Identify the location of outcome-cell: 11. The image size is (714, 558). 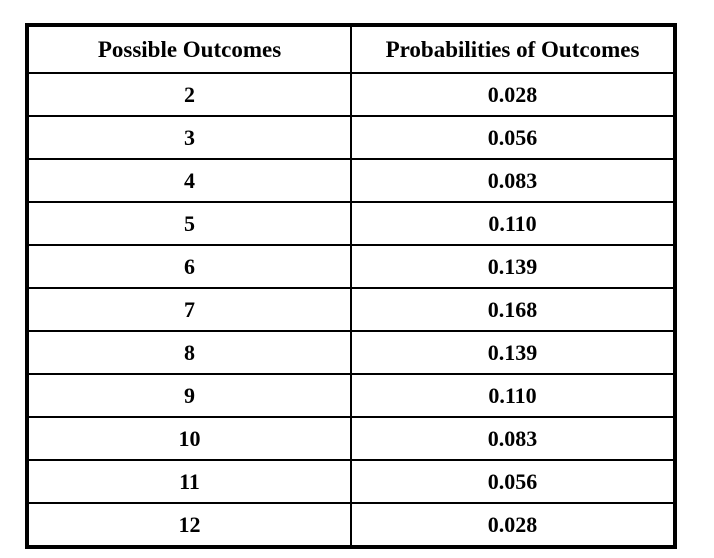
(189, 481).